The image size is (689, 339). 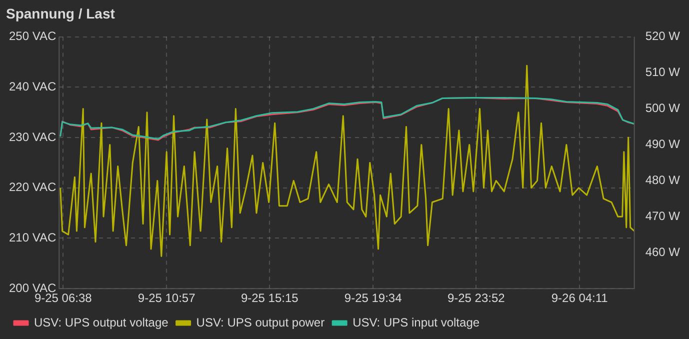 What do you see at coordinates (32, 36) in the screenshot?
I see `y-tick-label: 250 VAC` at bounding box center [32, 36].